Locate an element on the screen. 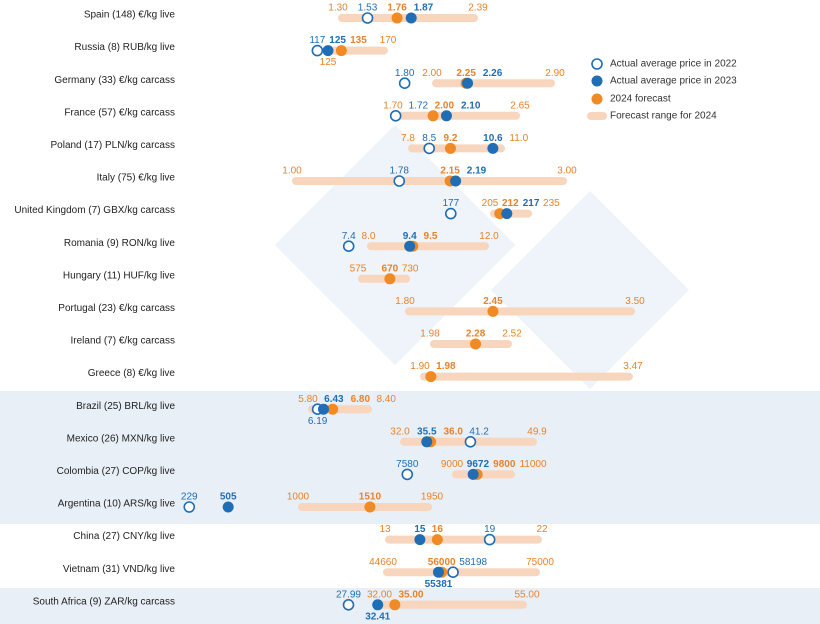 This screenshot has height=624, width=820. value-label: 2.28 is located at coordinates (476, 334).